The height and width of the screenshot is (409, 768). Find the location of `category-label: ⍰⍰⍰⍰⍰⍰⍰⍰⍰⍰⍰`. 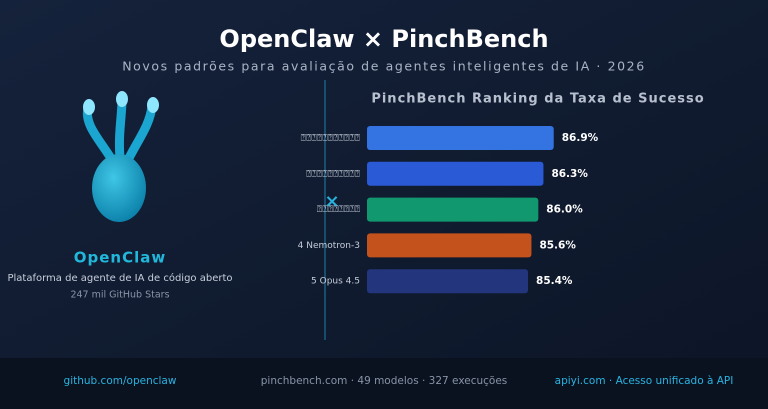

category-label: ⍰⍰⍰⍰⍰⍰⍰⍰⍰⍰⍰ is located at coordinates (331, 139).